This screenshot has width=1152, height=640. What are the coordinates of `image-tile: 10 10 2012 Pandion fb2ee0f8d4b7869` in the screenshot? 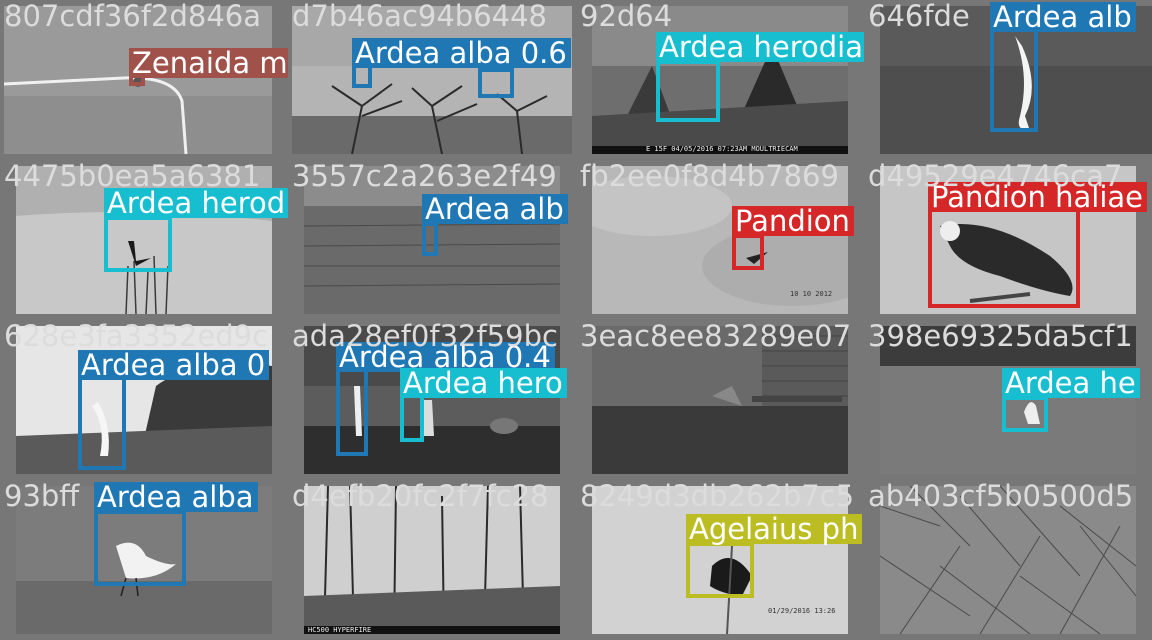 It's located at (720, 240).